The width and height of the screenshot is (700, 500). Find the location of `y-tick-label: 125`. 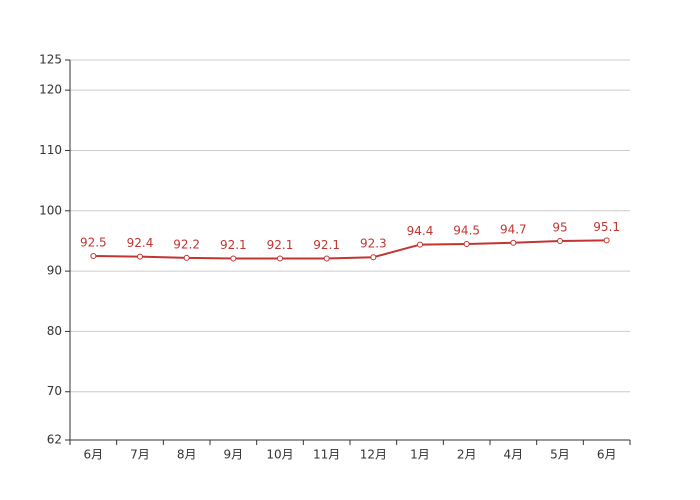

y-tick-label: 125 is located at coordinates (50, 60).